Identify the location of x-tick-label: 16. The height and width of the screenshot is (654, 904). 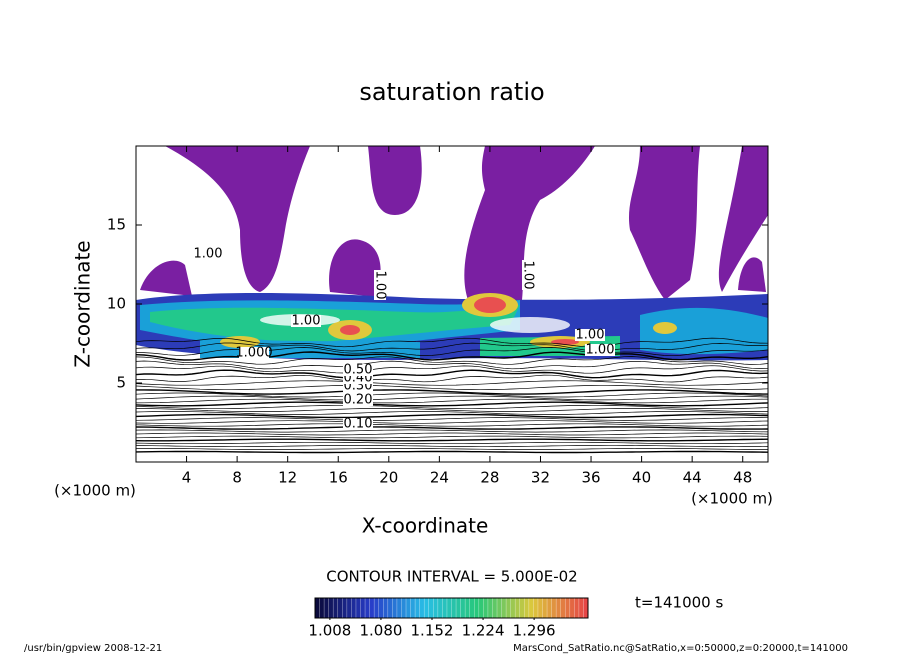
(338, 478).